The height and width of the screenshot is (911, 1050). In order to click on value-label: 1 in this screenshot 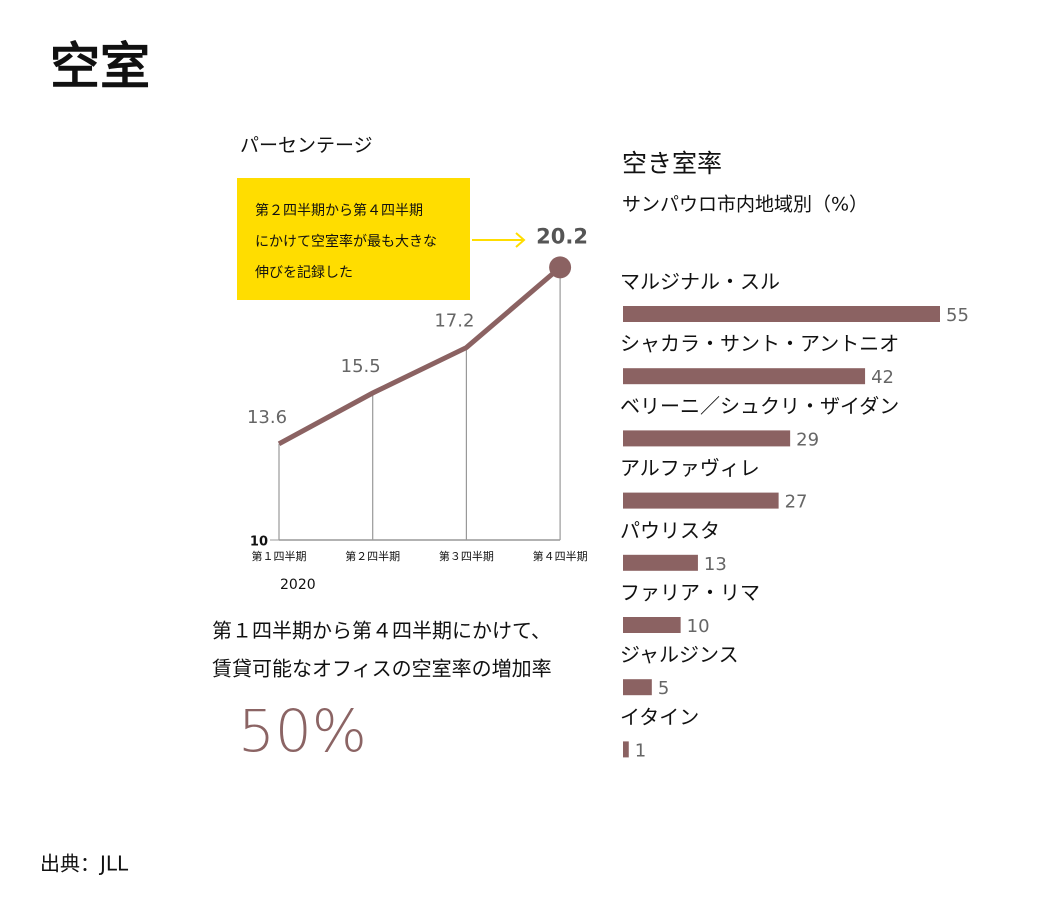, I will do `click(640, 750)`.